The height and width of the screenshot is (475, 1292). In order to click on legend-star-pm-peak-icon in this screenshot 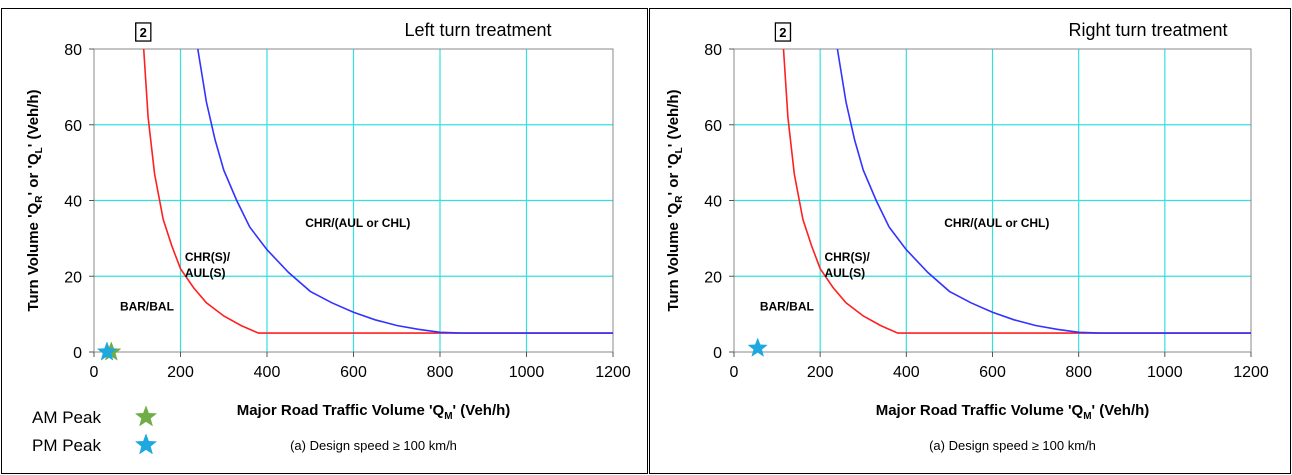, I will do `click(146, 444)`.